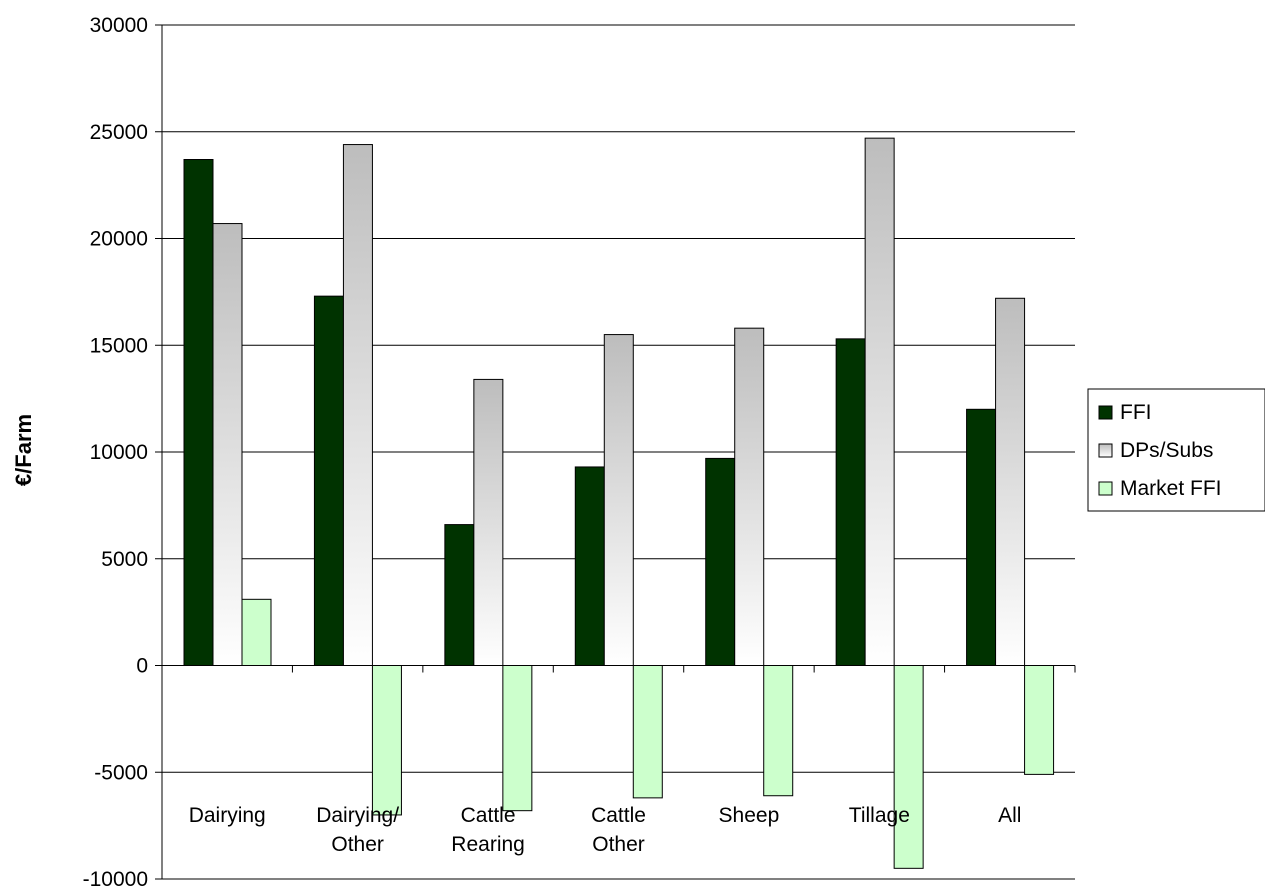 The image size is (1265, 888). Describe the element at coordinates (618, 830) in the screenshot. I see `category-label: Cattle Other` at that location.